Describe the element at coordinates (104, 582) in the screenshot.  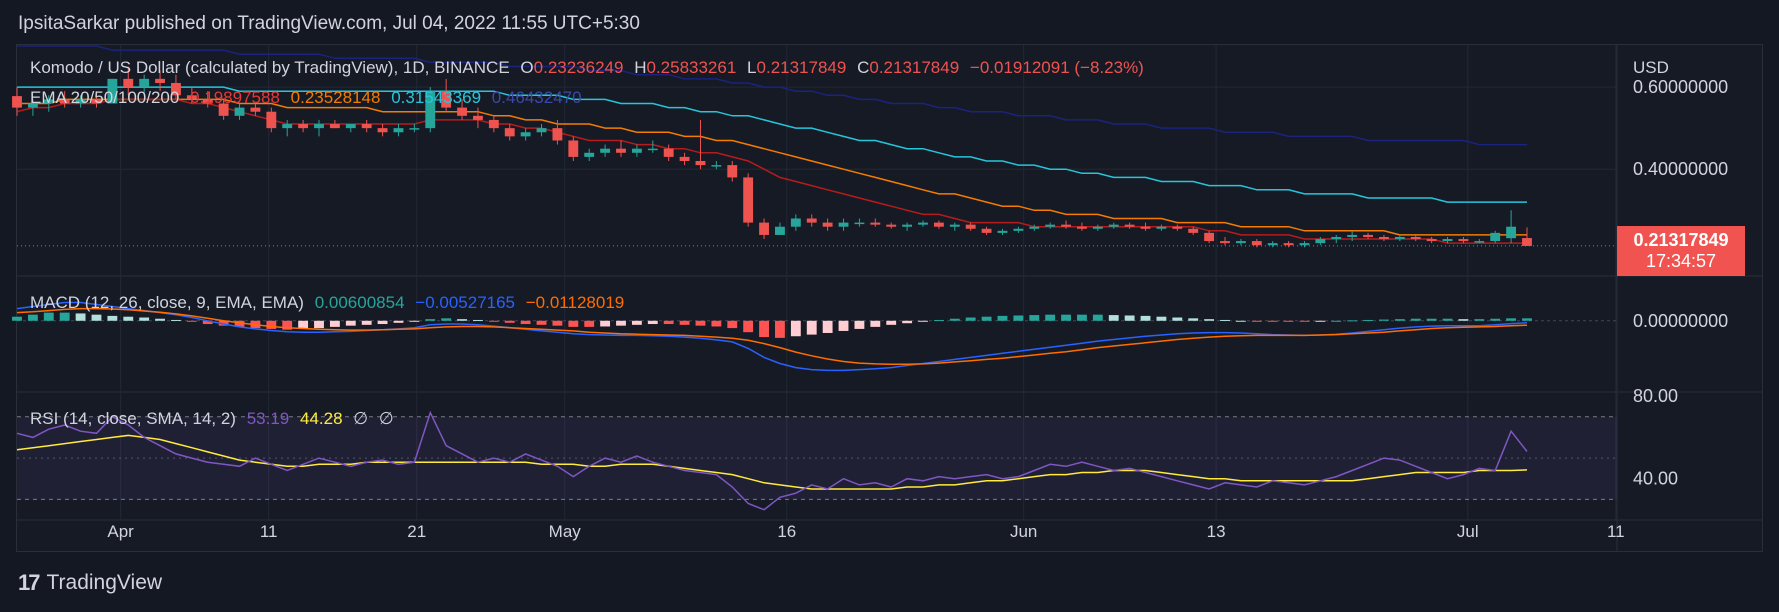
I see `tradingview-brand: TradingView` at that location.